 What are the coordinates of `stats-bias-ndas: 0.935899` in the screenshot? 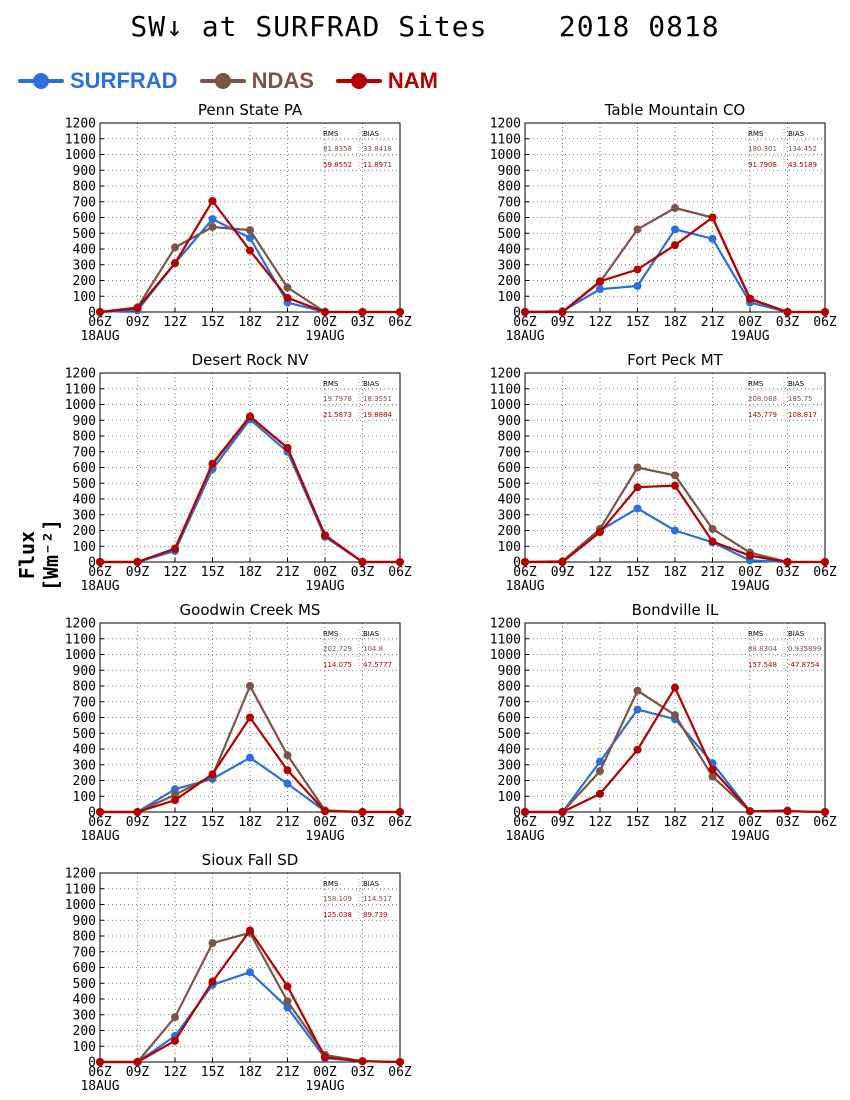 It's located at (804, 649).